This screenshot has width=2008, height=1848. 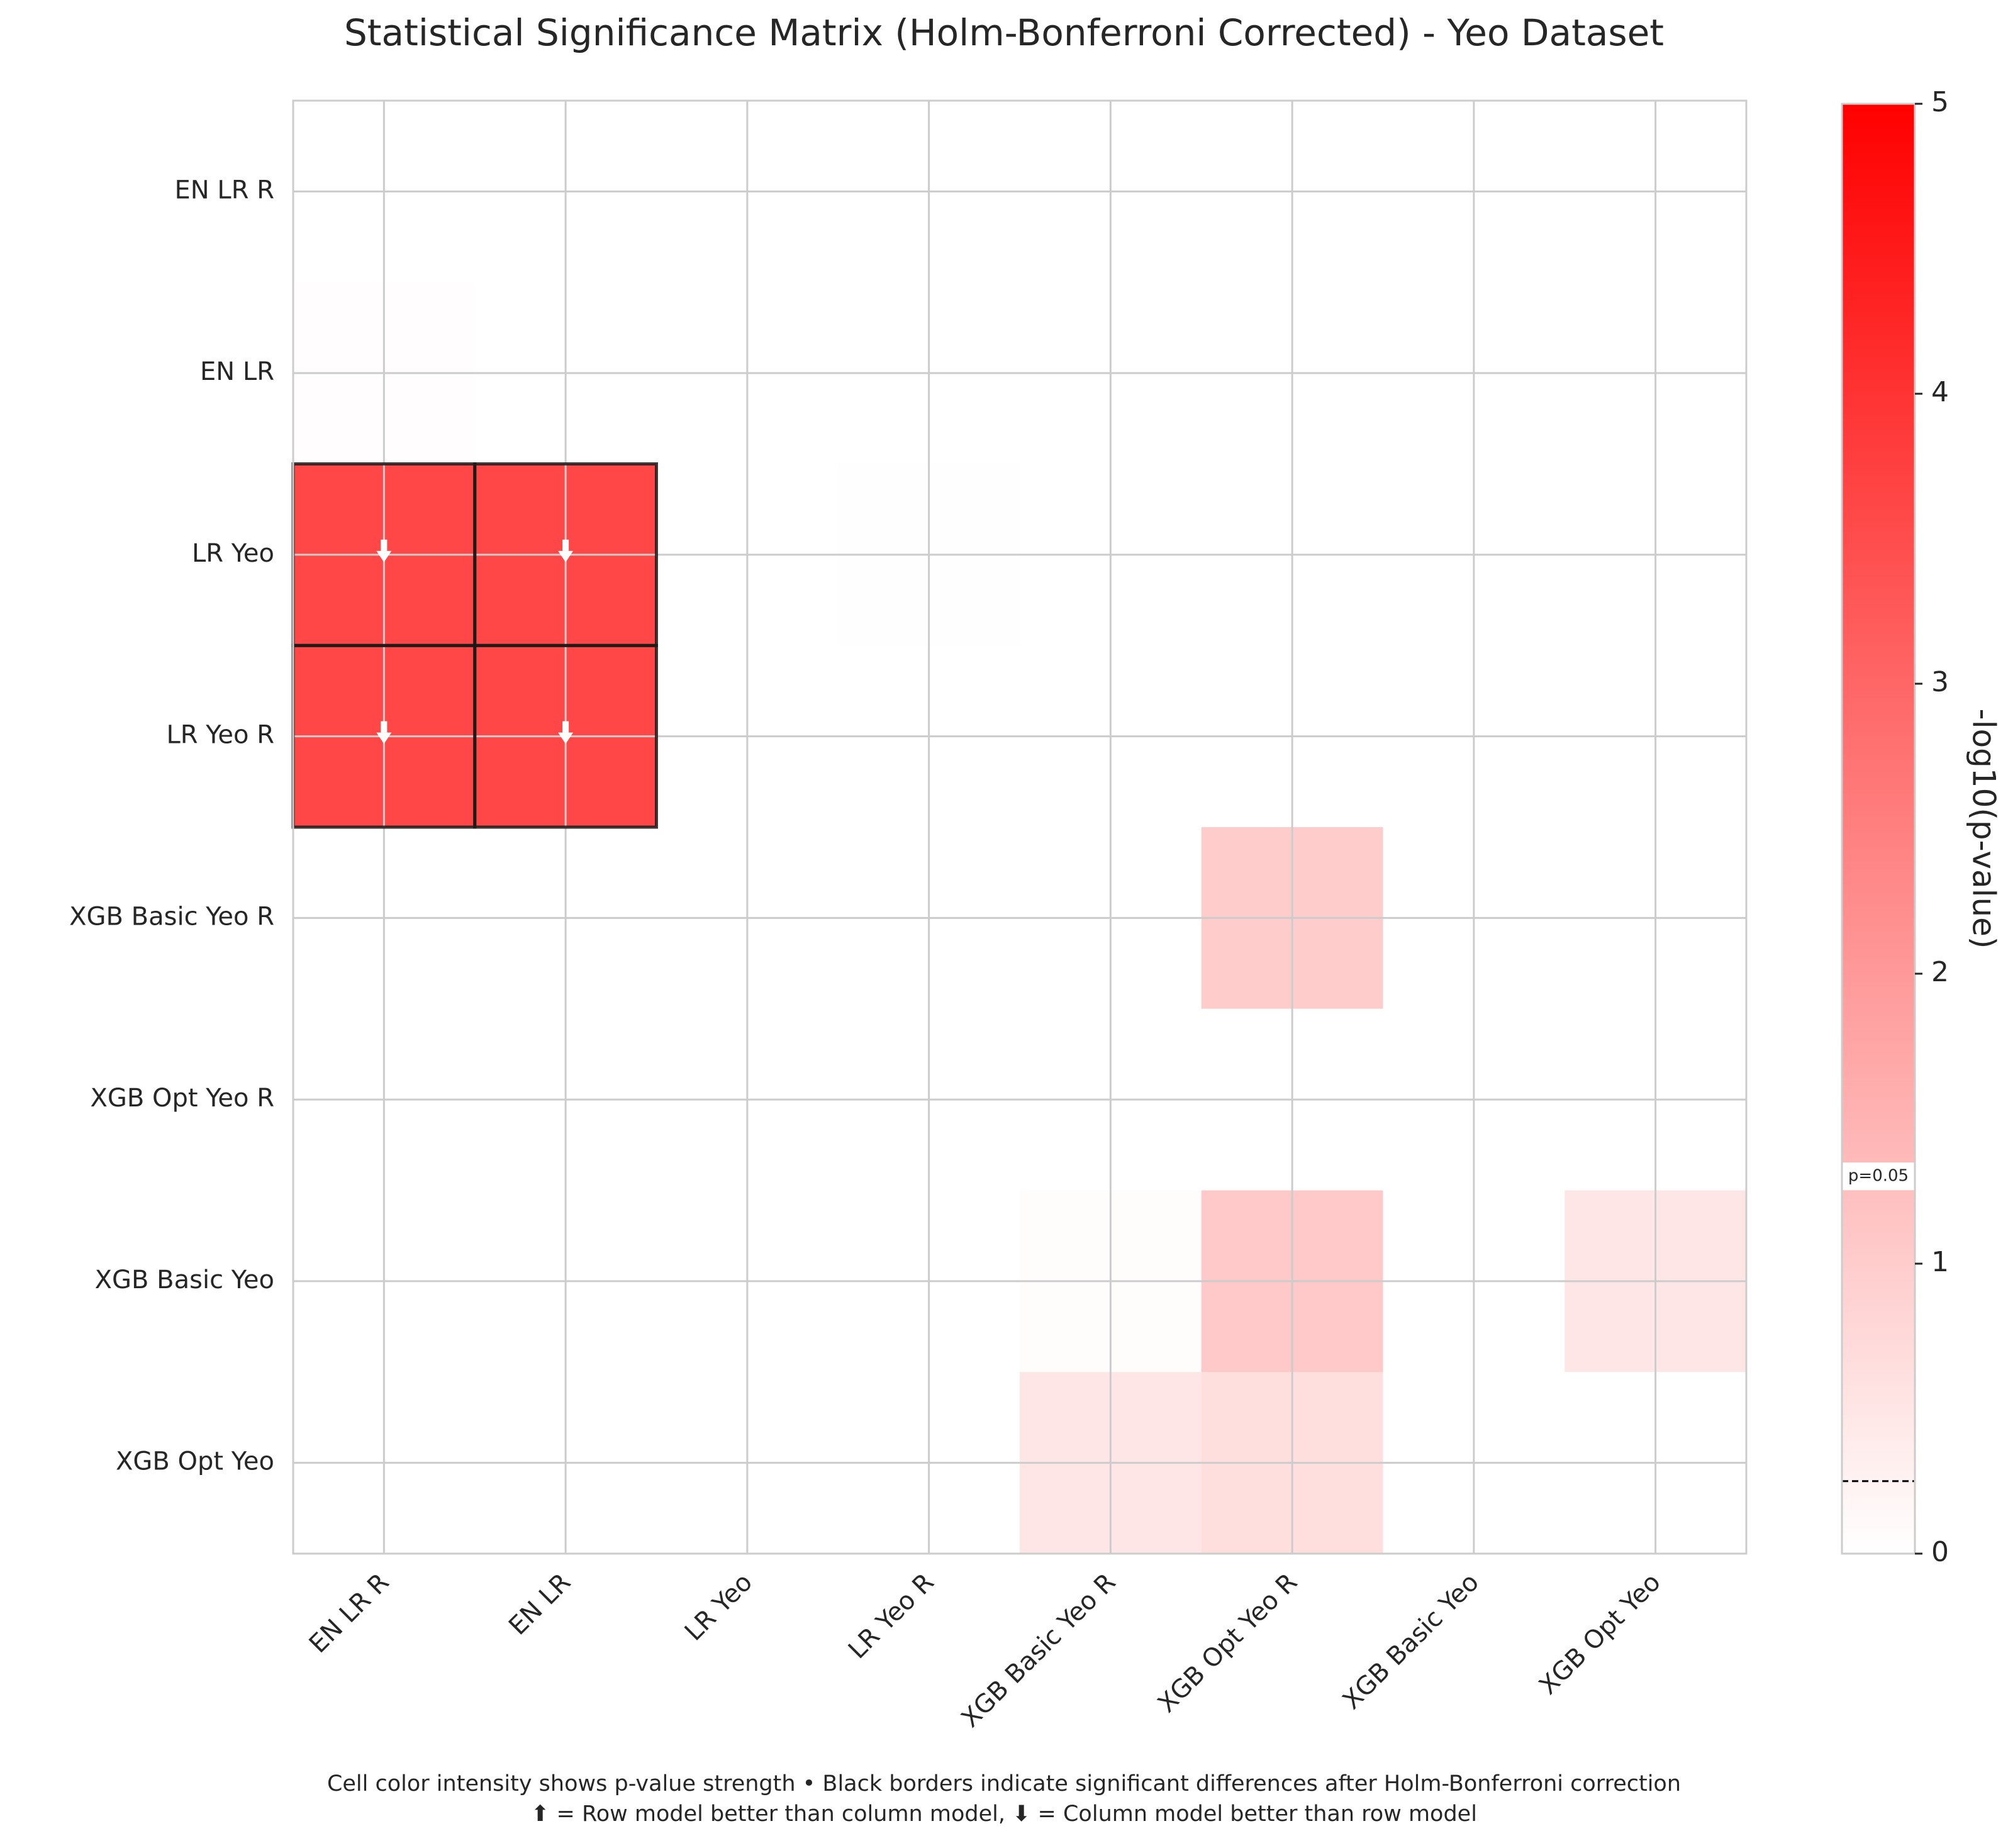 What do you see at coordinates (349, 1613) in the screenshot?
I see `column-tick-label: EN LR R` at bounding box center [349, 1613].